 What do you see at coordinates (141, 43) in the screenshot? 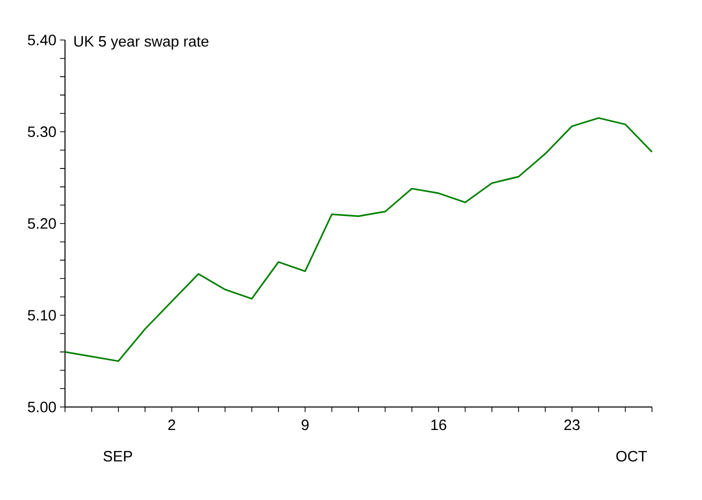
I see `chart-title: UK 5 year swap rate` at bounding box center [141, 43].